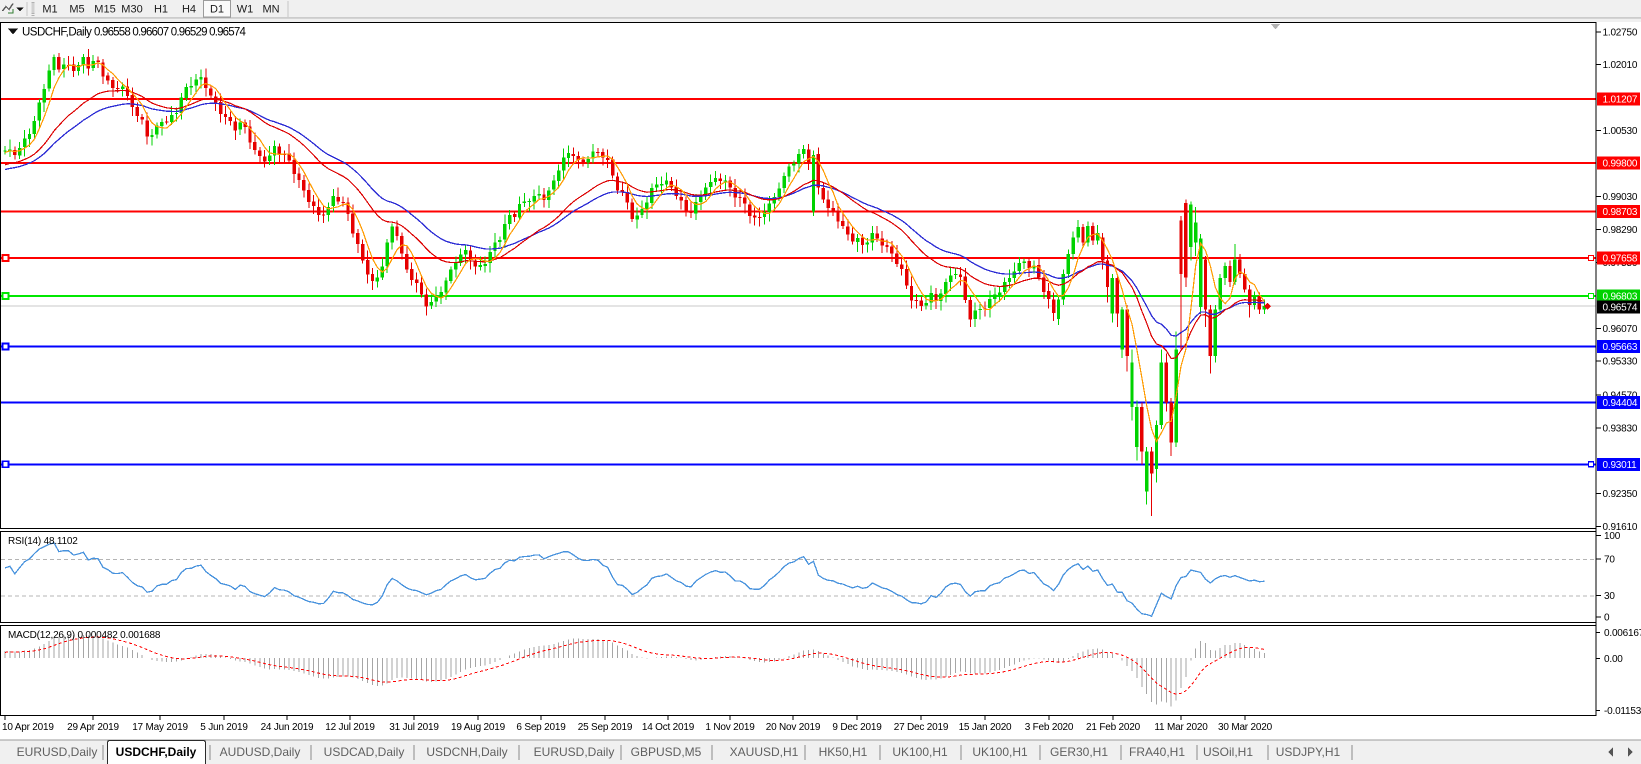 Image resolution: width=1641 pixels, height=764 pixels. Describe the element at coordinates (1609, 596) in the screenshot. I see `svg-text: 30` at that location.